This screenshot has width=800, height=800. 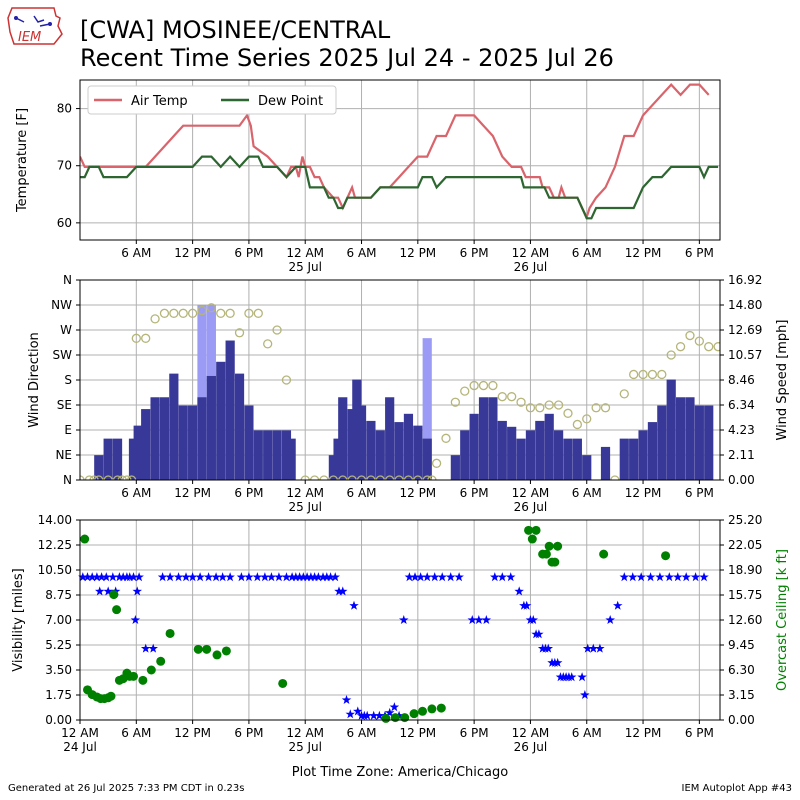 I want to click on temp-ytick-label: 60, so click(x=64, y=223).